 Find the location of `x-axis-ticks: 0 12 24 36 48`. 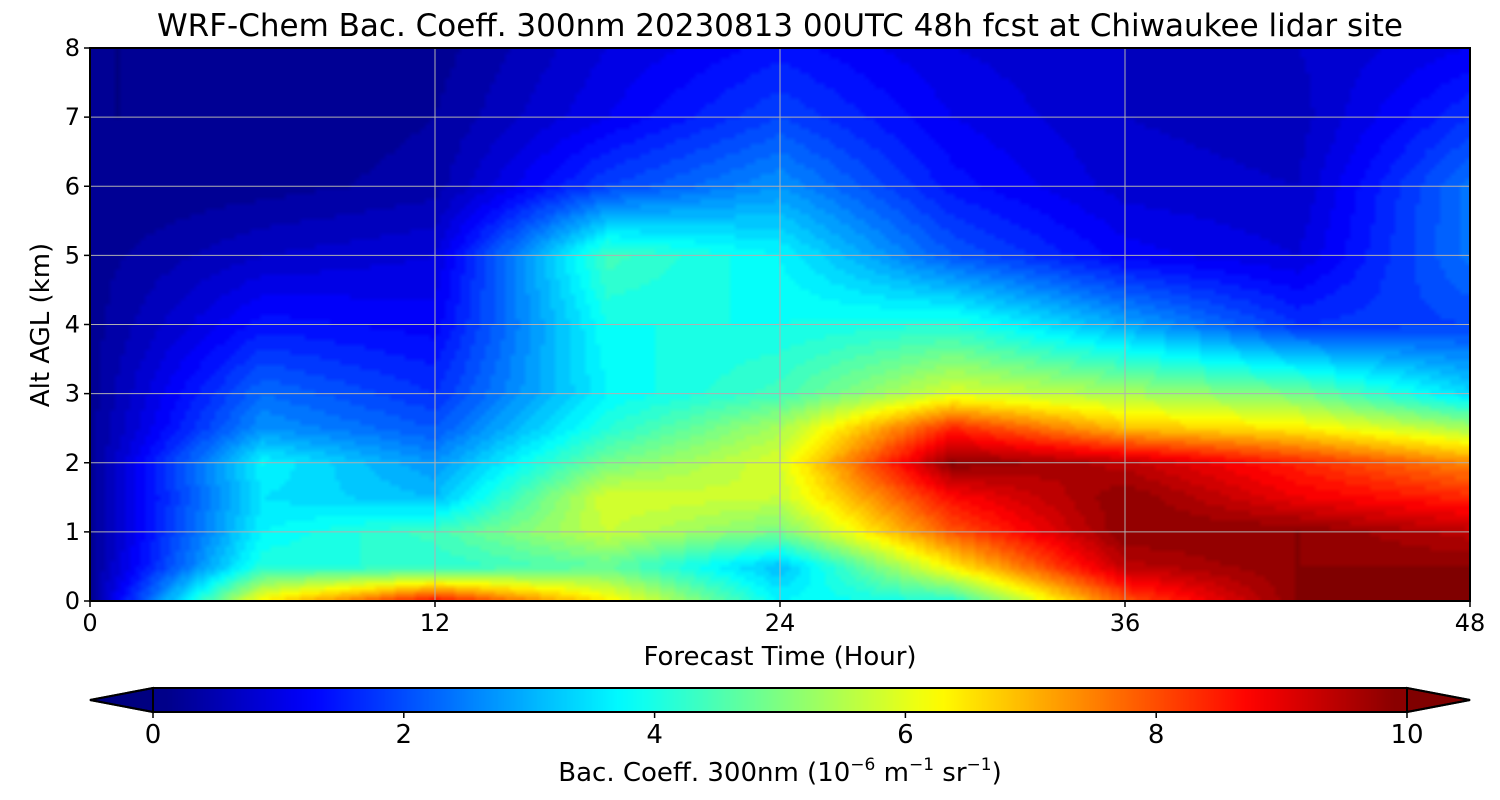

x-axis-ticks: 0 12 24 36 48 is located at coordinates (783, 619).